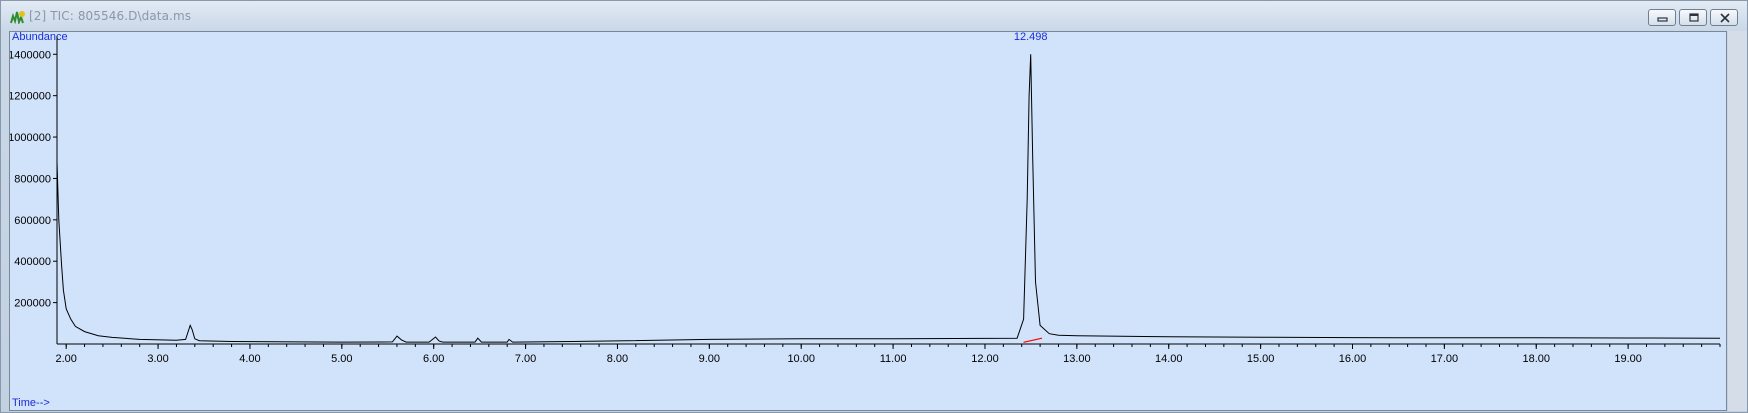 This screenshot has width=1748, height=413. Describe the element at coordinates (30, 55) in the screenshot. I see `y-tick-label: 1400000` at that location.